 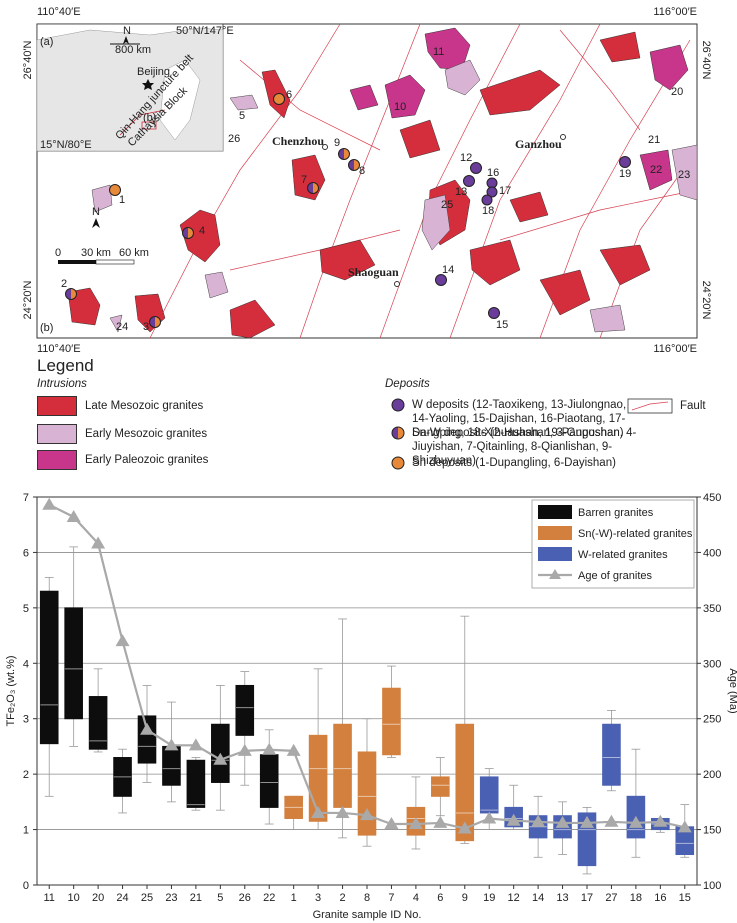 What do you see at coordinates (196, 898) in the screenshot?
I see `x-tick-label: 21` at bounding box center [196, 898].